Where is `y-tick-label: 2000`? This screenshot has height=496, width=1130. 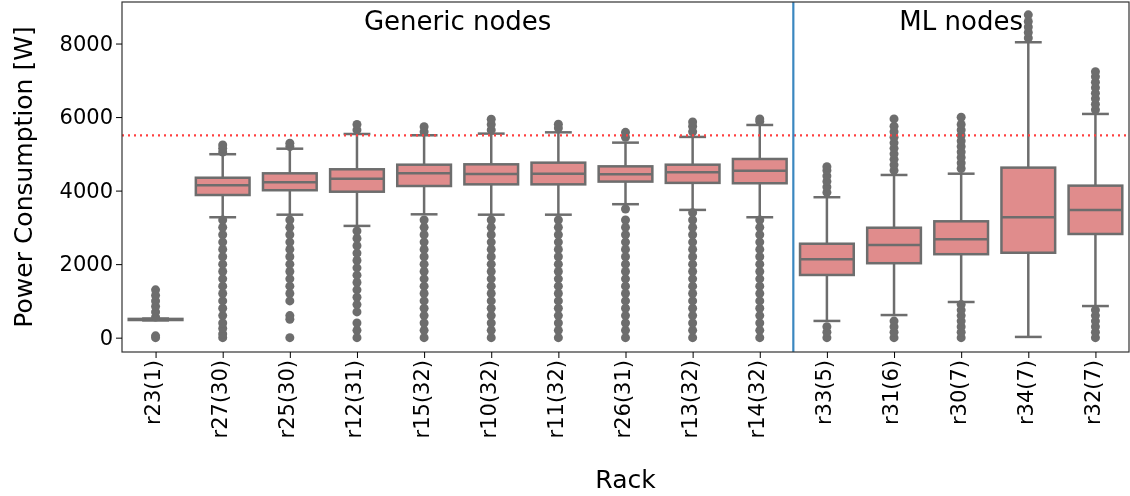
y-tick-label: 2000 is located at coordinates (86, 264).